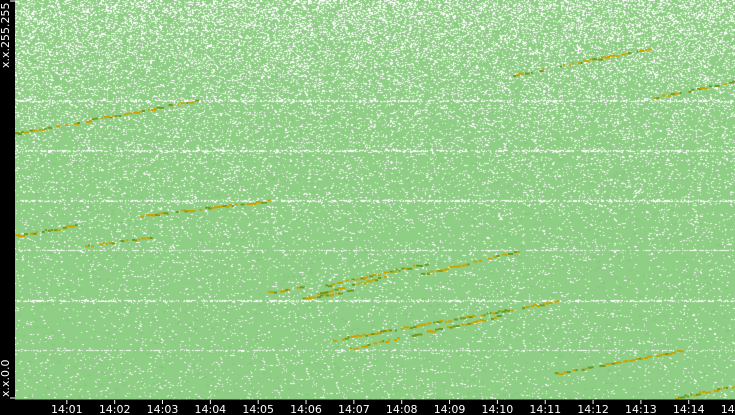 The width and height of the screenshot is (735, 415). What do you see at coordinates (498, 409) in the screenshot?
I see `x-tick-label: 14:10` at bounding box center [498, 409].